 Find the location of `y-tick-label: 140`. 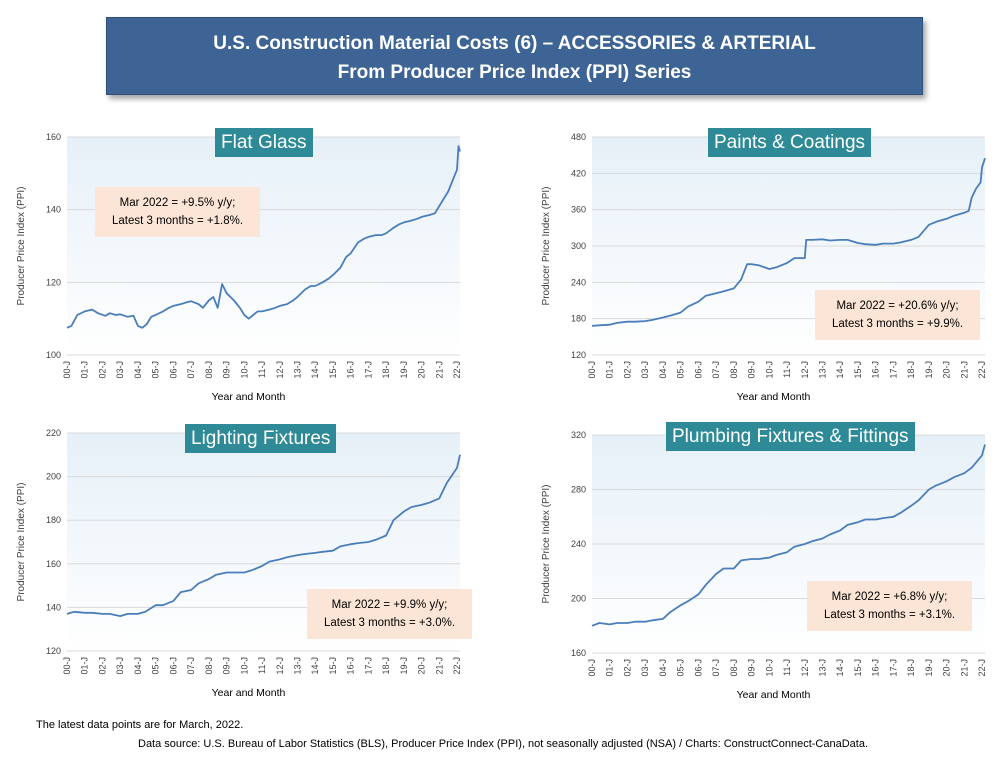

y-tick-label: 140 is located at coordinates (53, 210).